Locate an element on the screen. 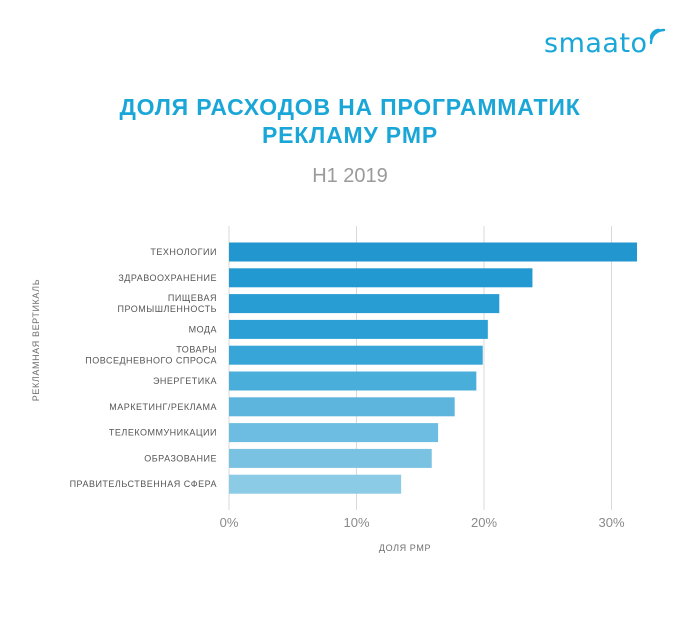 The image size is (700, 632). category-label: ПРАВИТЕЛЬСТВЕННАЯ СФЕРА is located at coordinates (143, 484).